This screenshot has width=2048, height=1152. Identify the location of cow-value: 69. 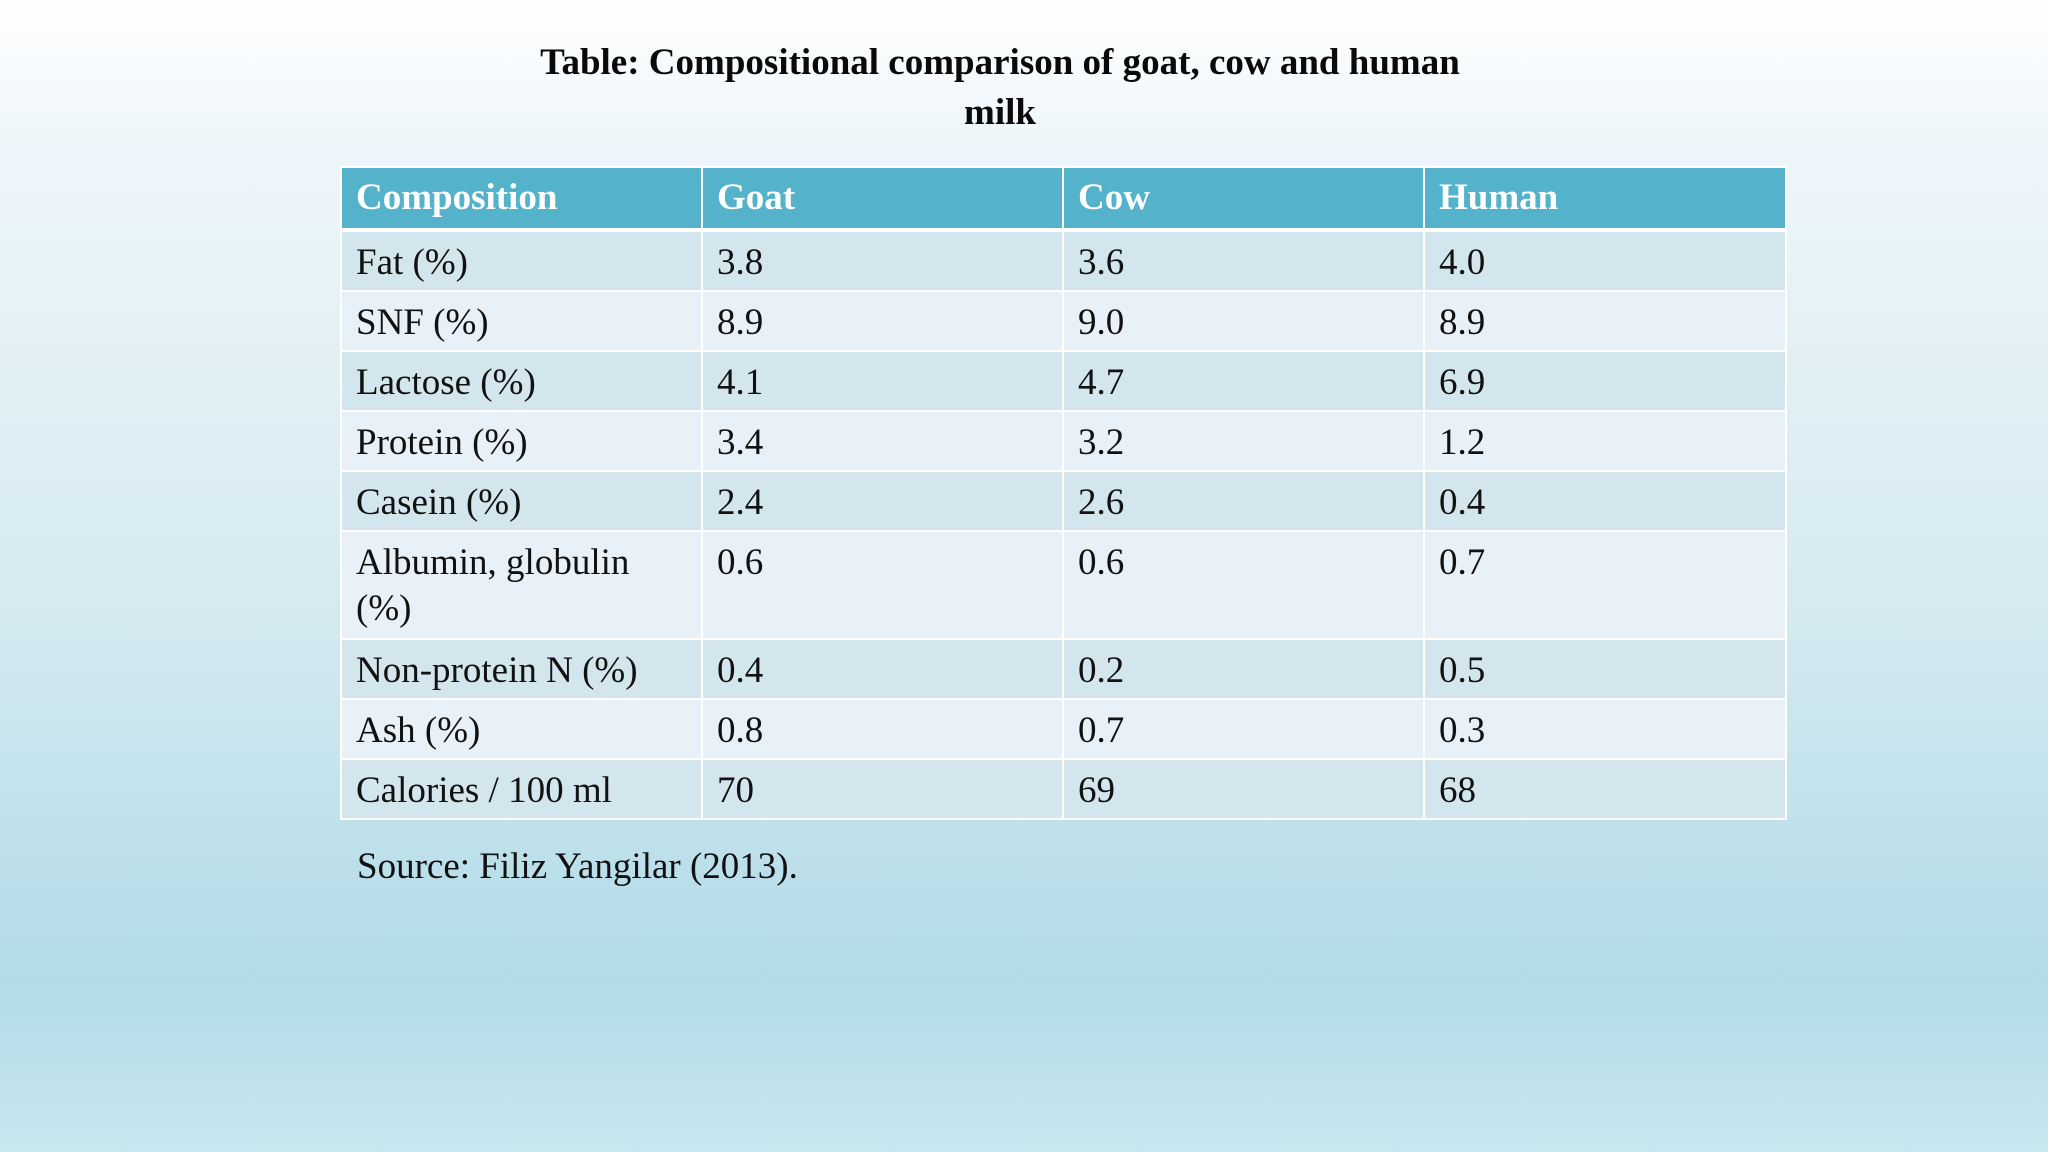
(1243, 789).